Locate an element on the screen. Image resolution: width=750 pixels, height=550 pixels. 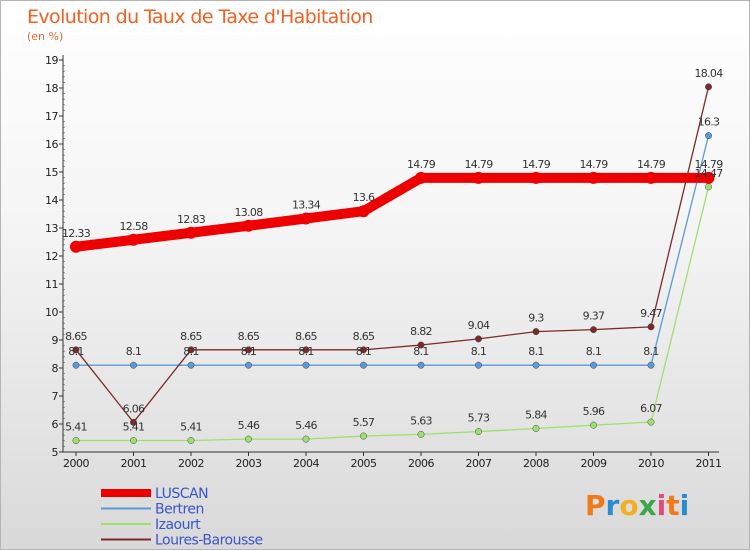
data-label: 13.34 is located at coordinates (306, 204).